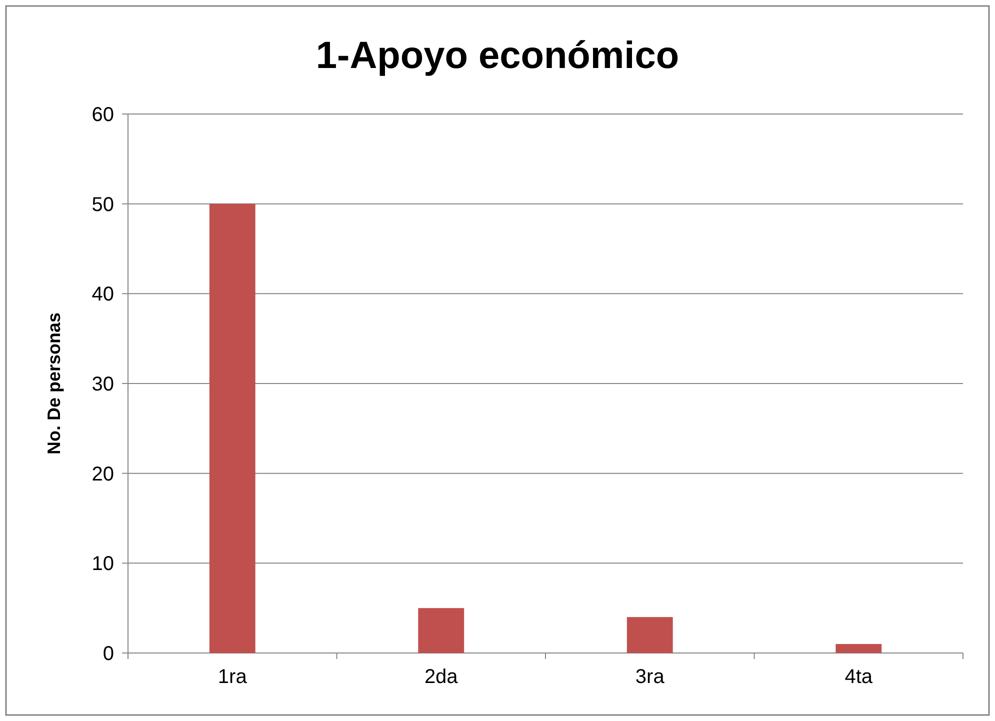 This screenshot has width=995, height=721. What do you see at coordinates (103, 205) in the screenshot?
I see `y-tick-label: 50` at bounding box center [103, 205].